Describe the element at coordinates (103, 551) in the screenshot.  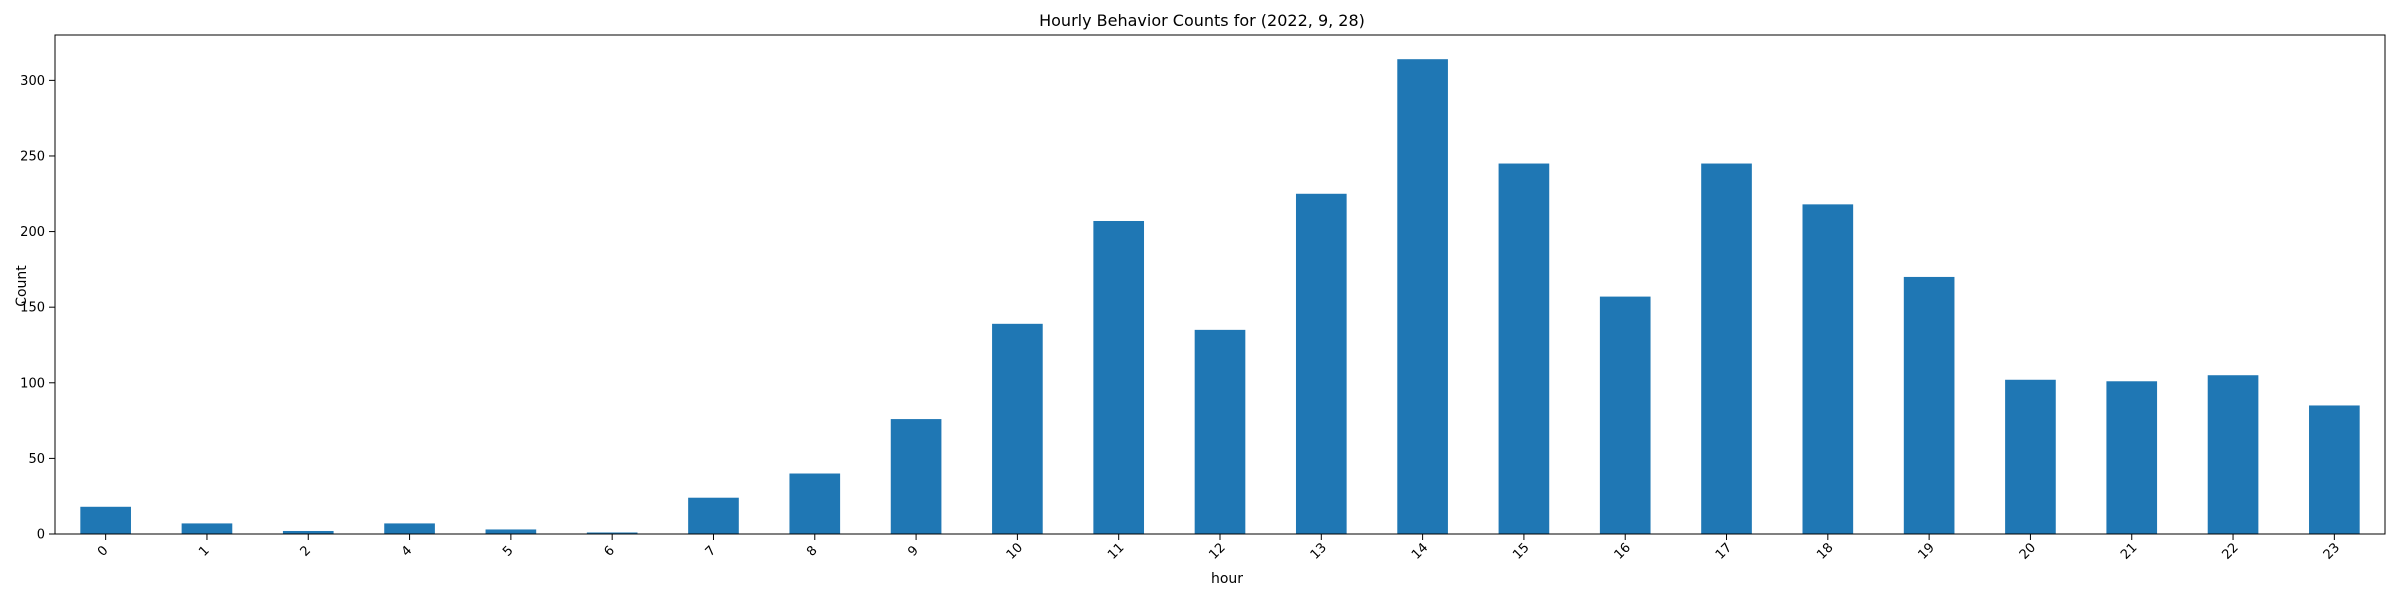
I see `x-tick-label: 0` at that location.